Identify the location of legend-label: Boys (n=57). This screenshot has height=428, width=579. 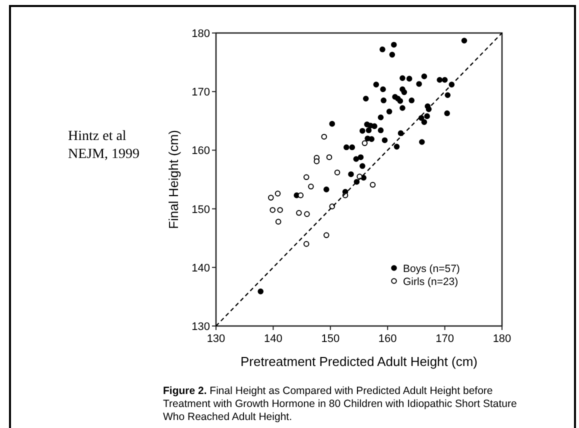
(431, 269).